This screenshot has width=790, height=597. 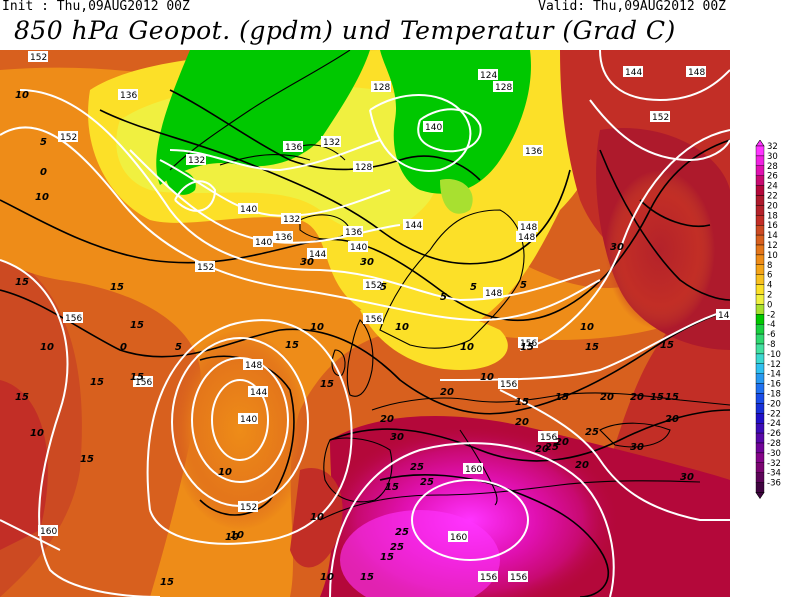 What do you see at coordinates (772, 236) in the screenshot?
I see `legend-label: 14` at bounding box center [772, 236].